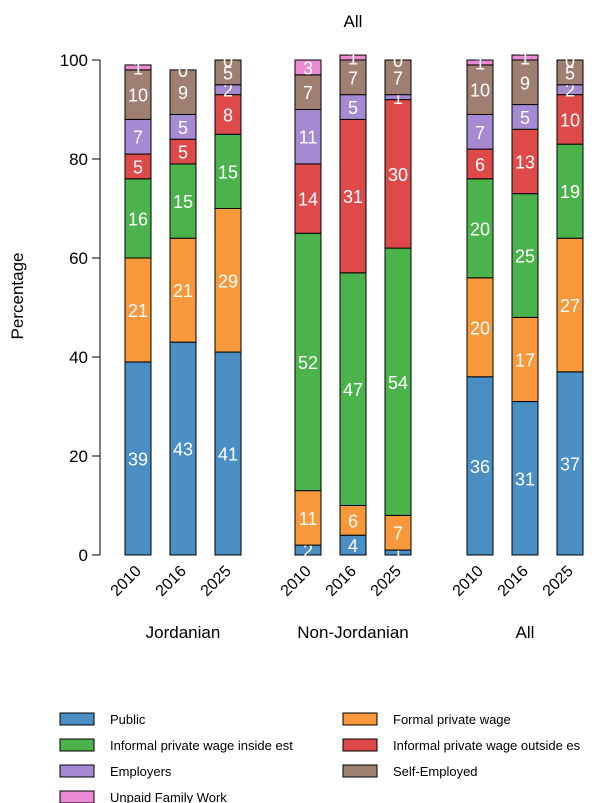  What do you see at coordinates (308, 200) in the screenshot?
I see `data-label: 14` at bounding box center [308, 200].